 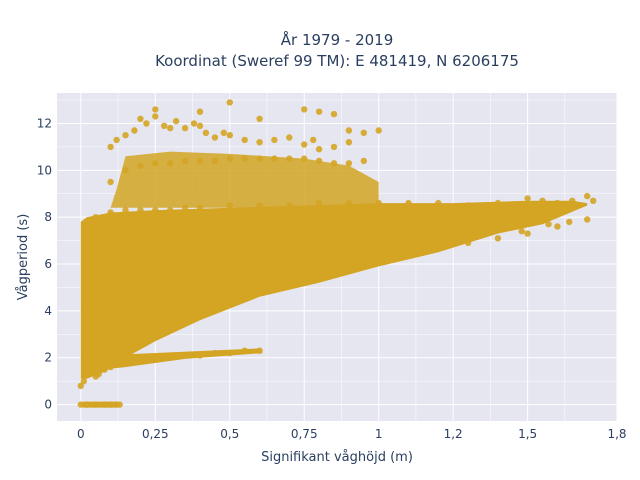 What do you see at coordinates (244, 179) in the screenshot?
I see `dense-region-upper` at bounding box center [244, 179].